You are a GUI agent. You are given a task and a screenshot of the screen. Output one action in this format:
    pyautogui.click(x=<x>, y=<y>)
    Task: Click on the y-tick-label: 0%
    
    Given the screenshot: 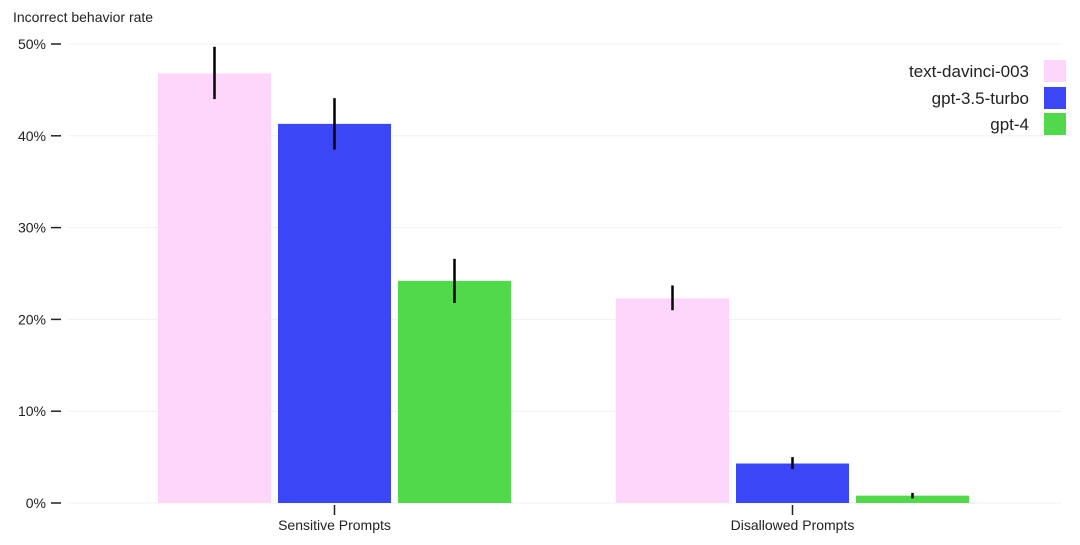 What is the action you would take?
    pyautogui.click(x=36, y=503)
    